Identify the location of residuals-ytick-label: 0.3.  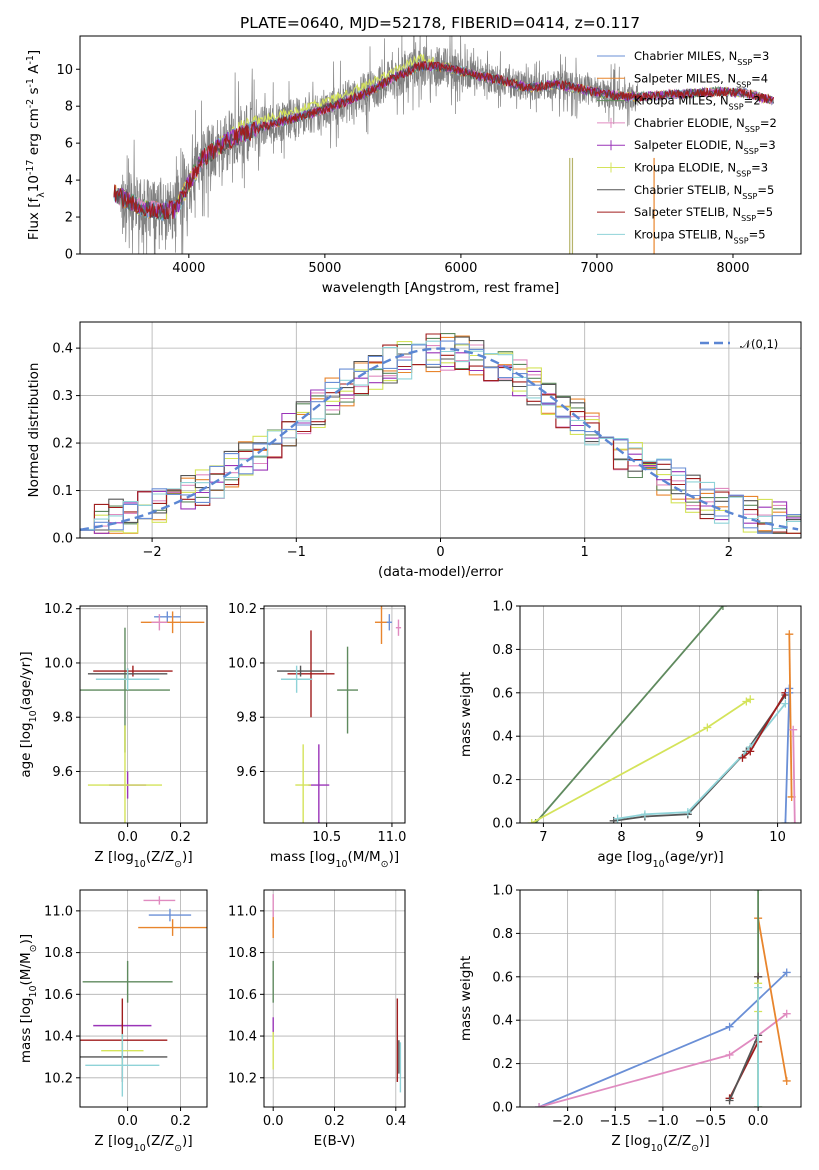
(62, 396).